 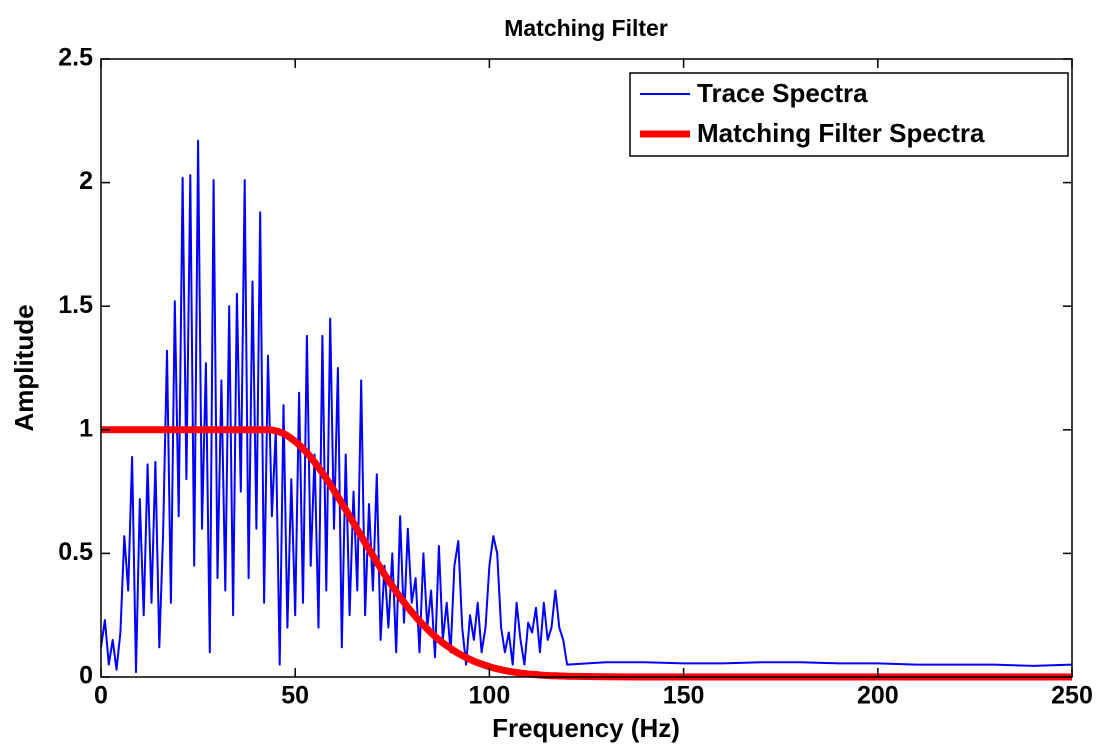 I want to click on x-tick-label: 200, so click(x=878, y=696).